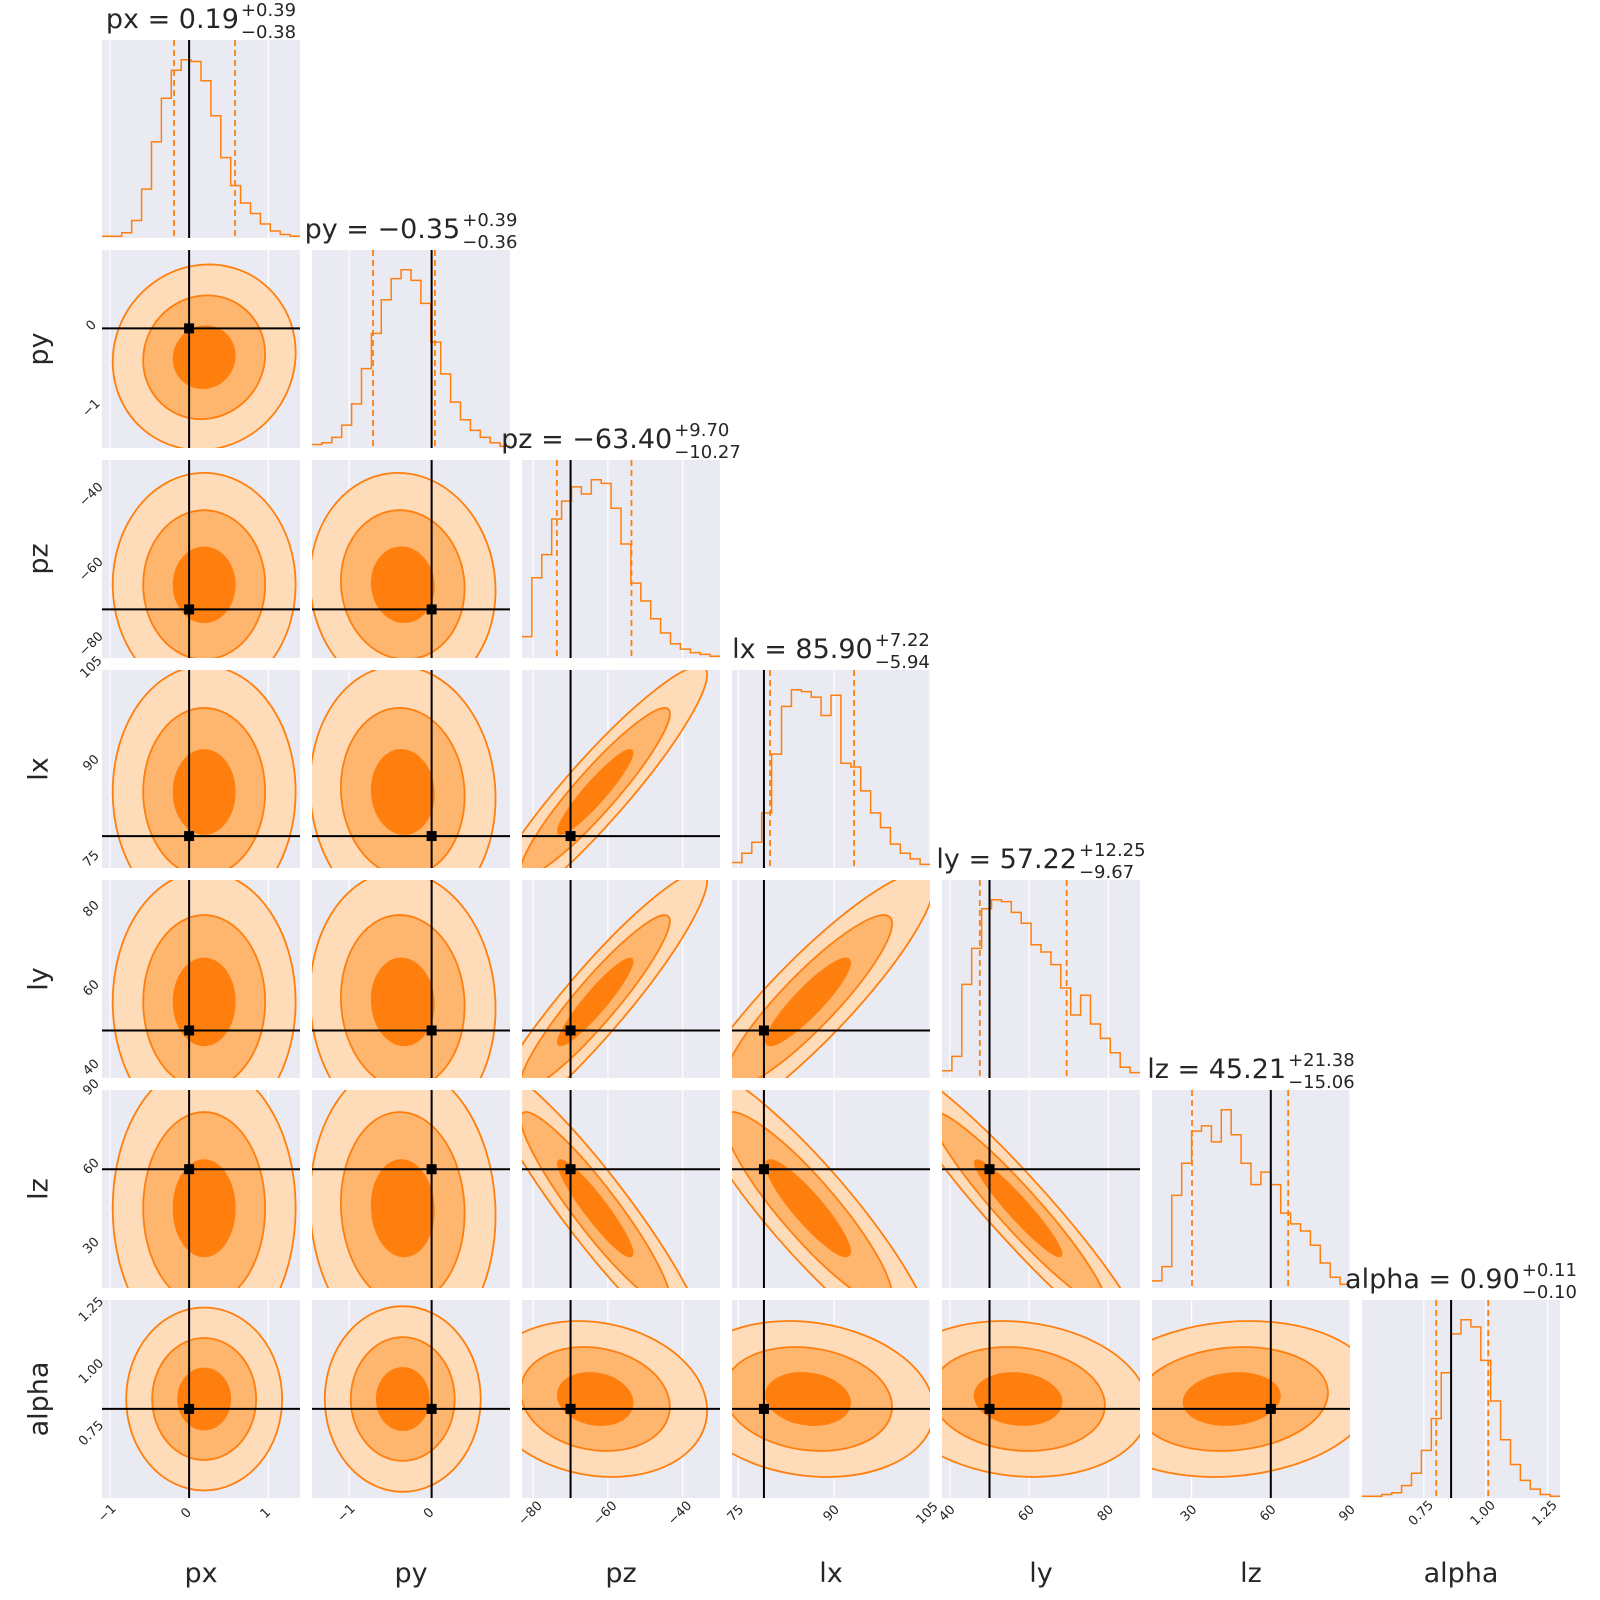 The width and height of the screenshot is (1600, 1600). Describe the element at coordinates (1112, 850) in the screenshot. I see `title-upper-error: +12.25` at that location.